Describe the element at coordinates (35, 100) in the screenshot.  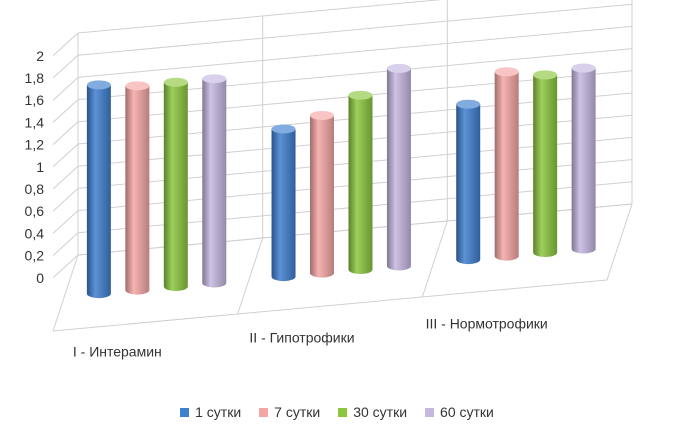
I see `y-tick-label: 1,6` at that location.